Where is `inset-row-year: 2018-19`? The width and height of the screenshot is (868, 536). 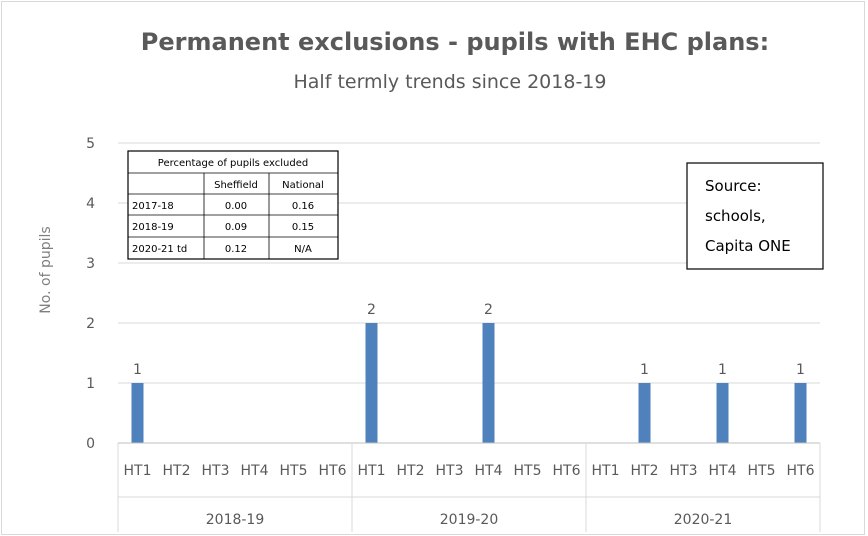
inset-row-year: 2018-19 is located at coordinates (153, 227).